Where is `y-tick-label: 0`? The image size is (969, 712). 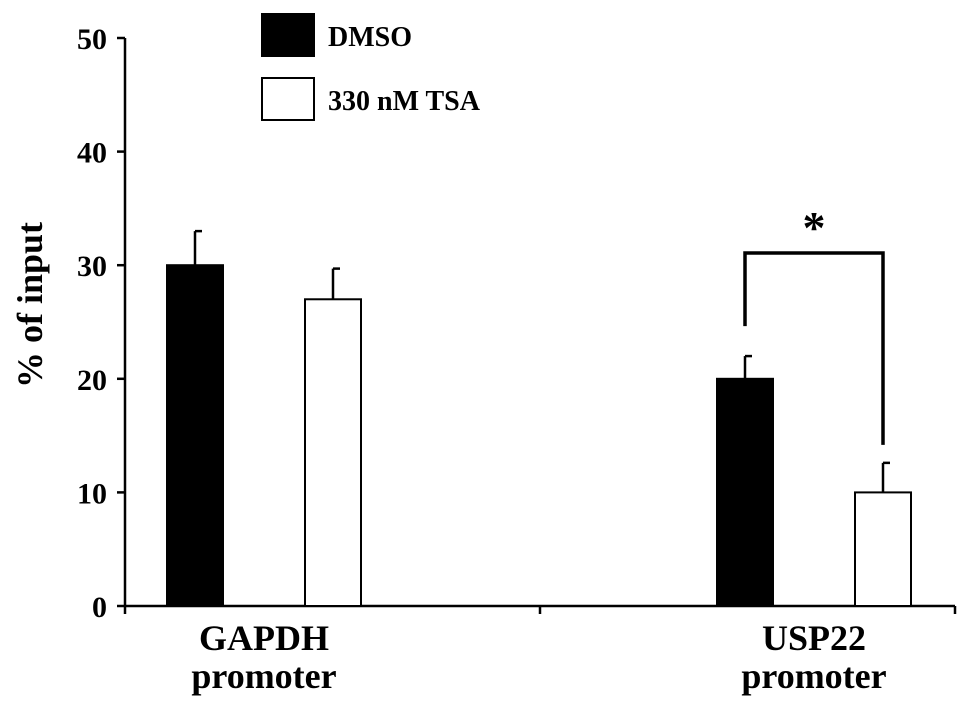
y-tick-label: 0 is located at coordinates (99, 607).